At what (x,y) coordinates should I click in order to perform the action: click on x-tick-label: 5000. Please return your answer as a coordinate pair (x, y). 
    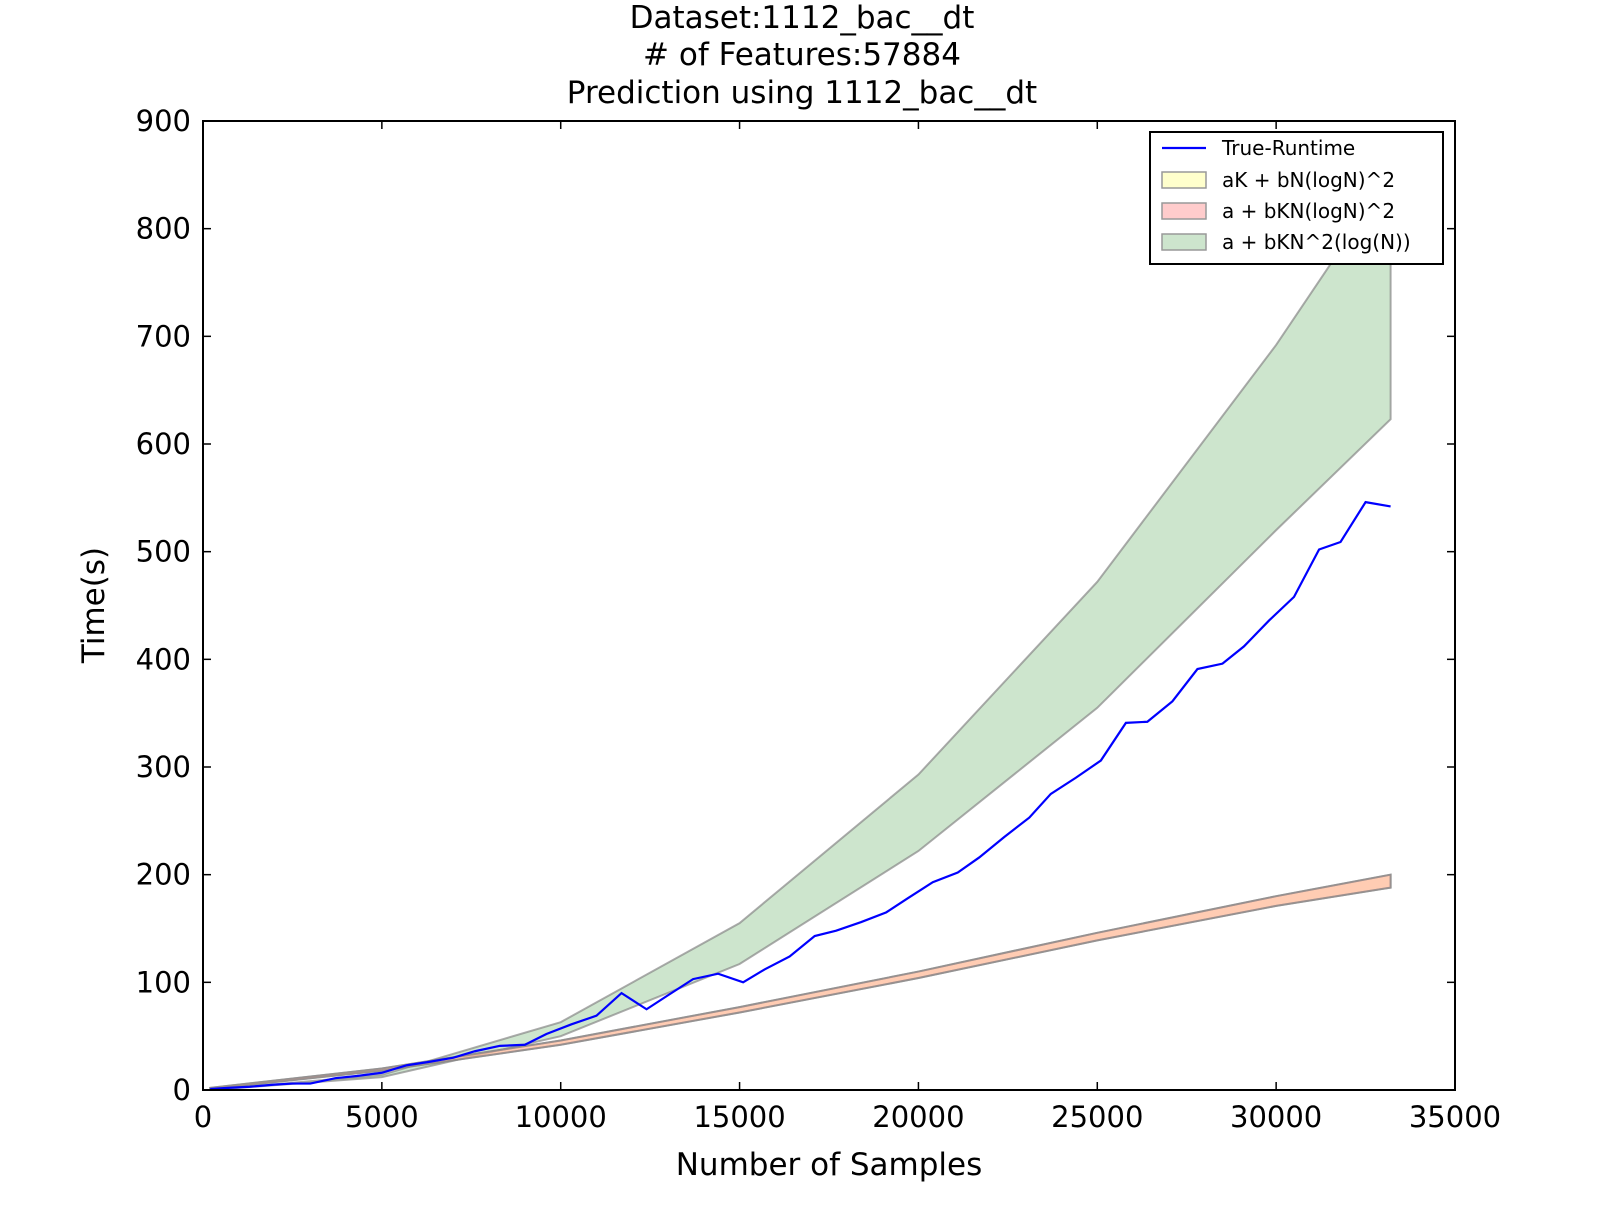
    Looking at the image, I should click on (382, 1117).